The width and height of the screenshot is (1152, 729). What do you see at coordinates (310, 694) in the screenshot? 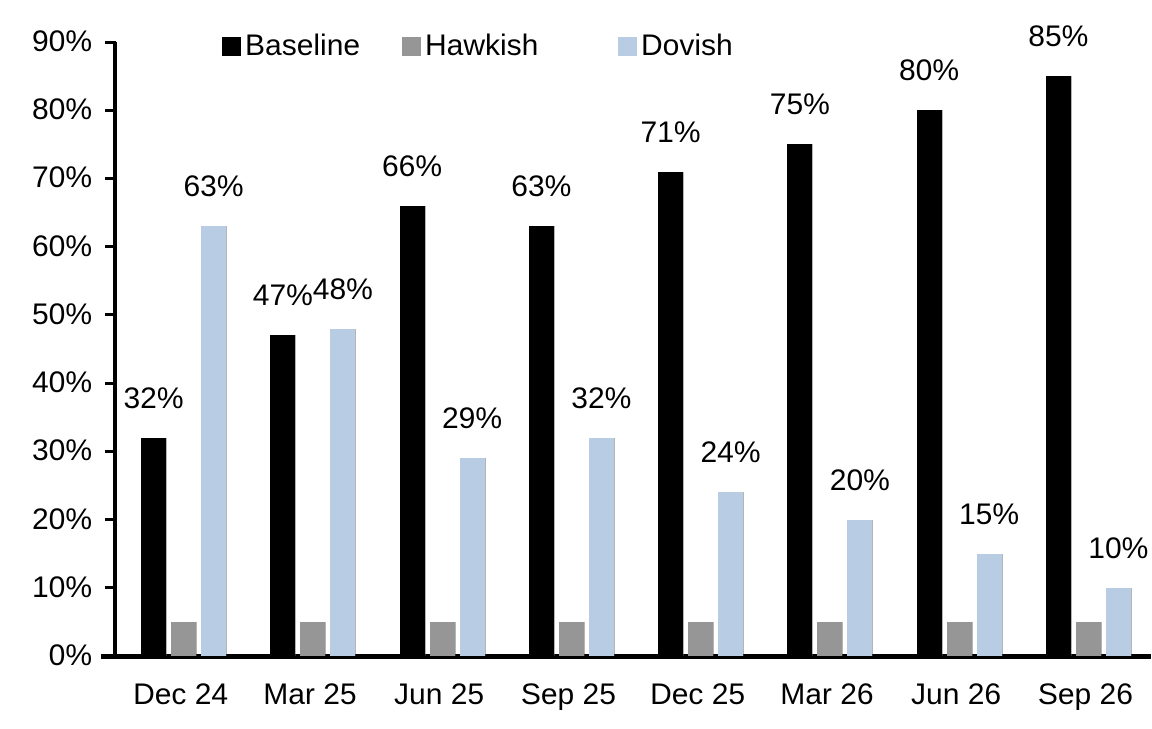
I see `x-axis-label-mar-25: Mar 25` at bounding box center [310, 694].